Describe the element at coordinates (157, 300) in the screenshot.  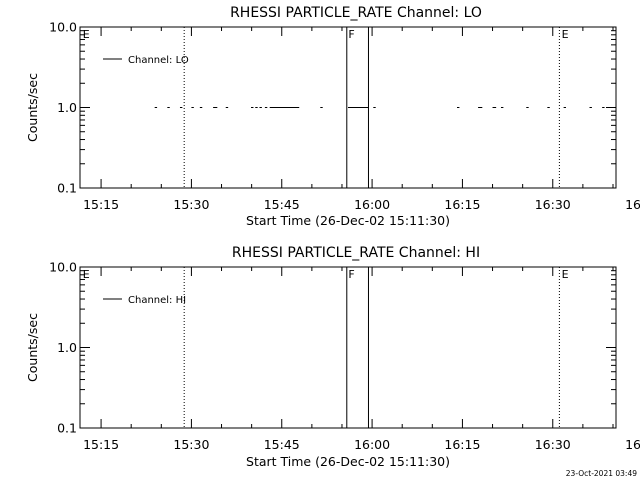
I see `legend-label: Channel: HI` at that location.